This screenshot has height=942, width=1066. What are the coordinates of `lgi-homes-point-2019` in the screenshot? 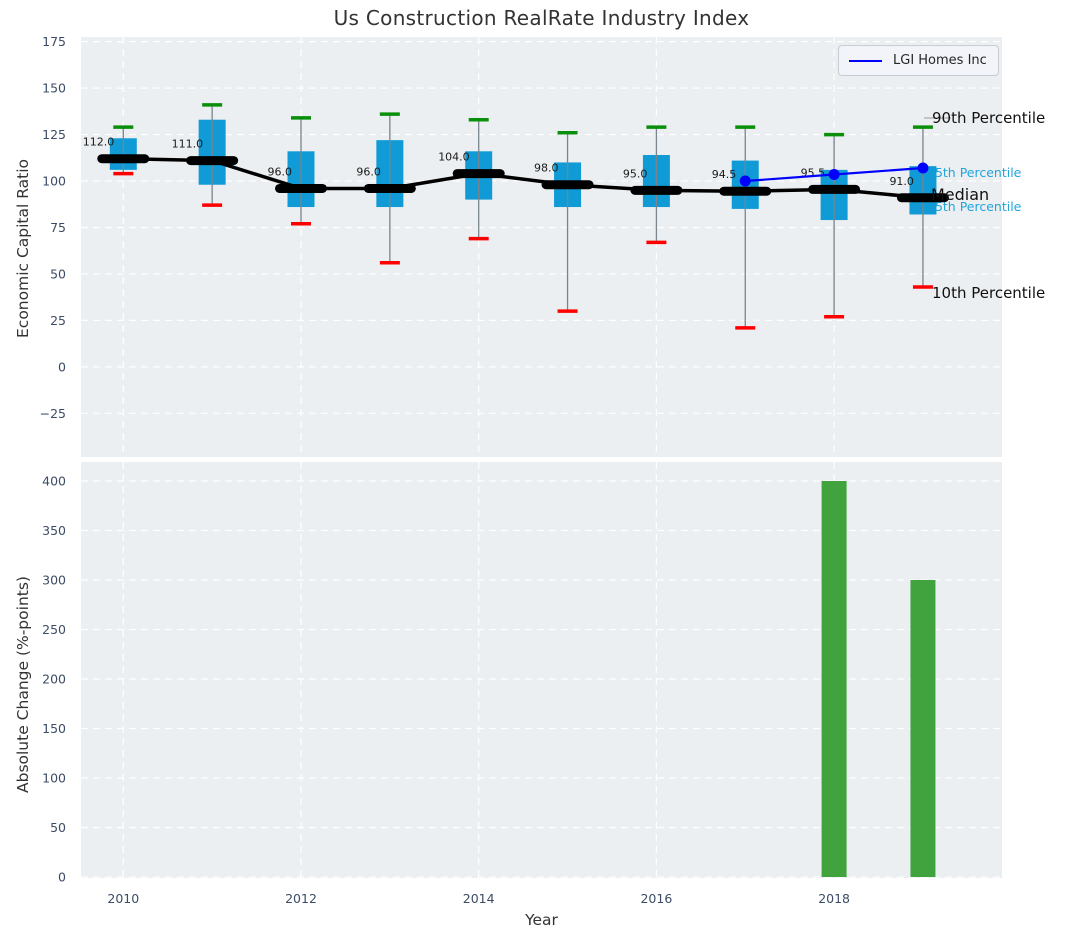 It's located at (923, 168).